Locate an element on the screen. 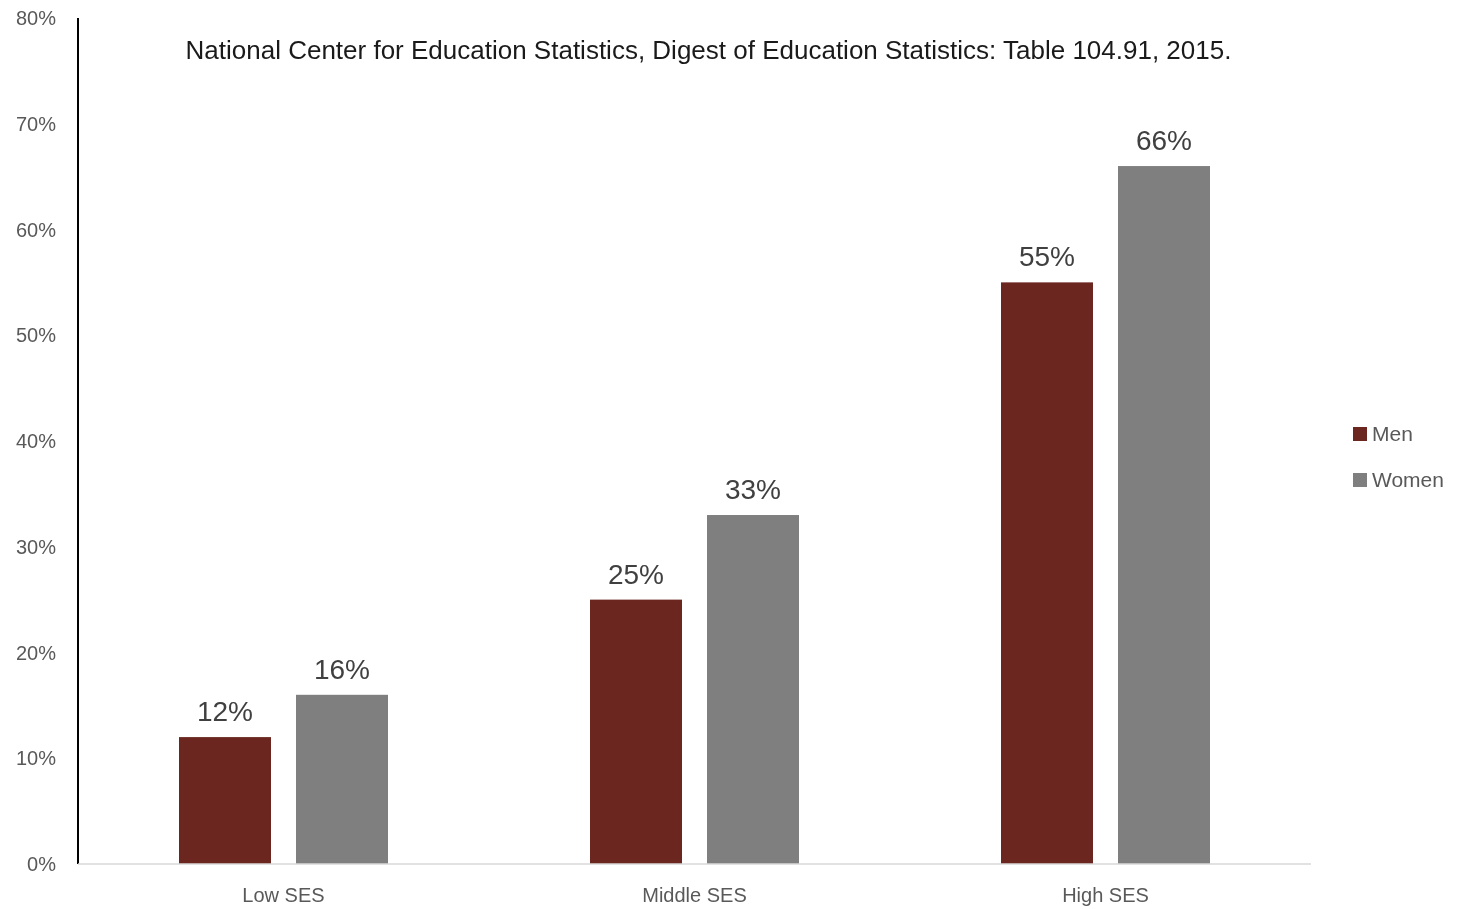 This screenshot has width=1457, height=909. y-tick-label: 80% is located at coordinates (36, 18).